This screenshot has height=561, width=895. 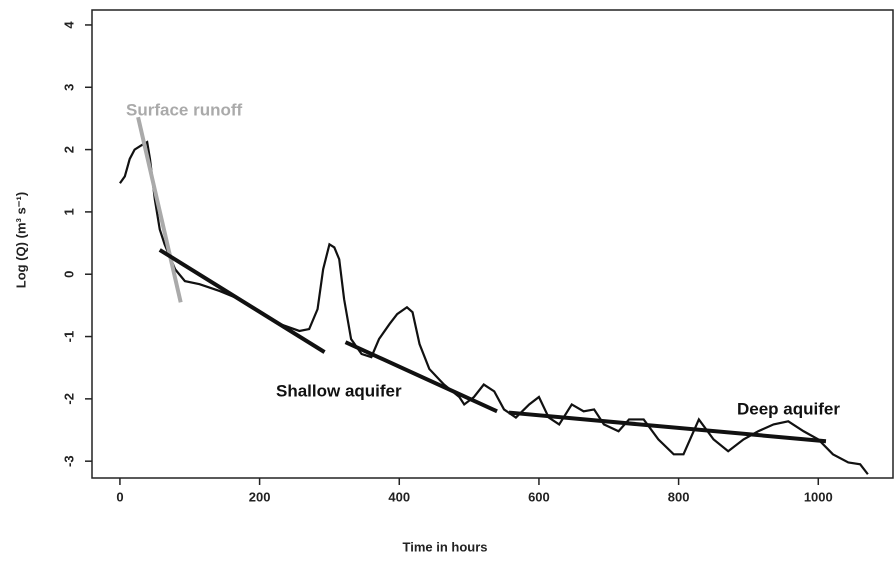 What do you see at coordinates (399, 496) in the screenshot?
I see `x-tick-label: 400` at bounding box center [399, 496].